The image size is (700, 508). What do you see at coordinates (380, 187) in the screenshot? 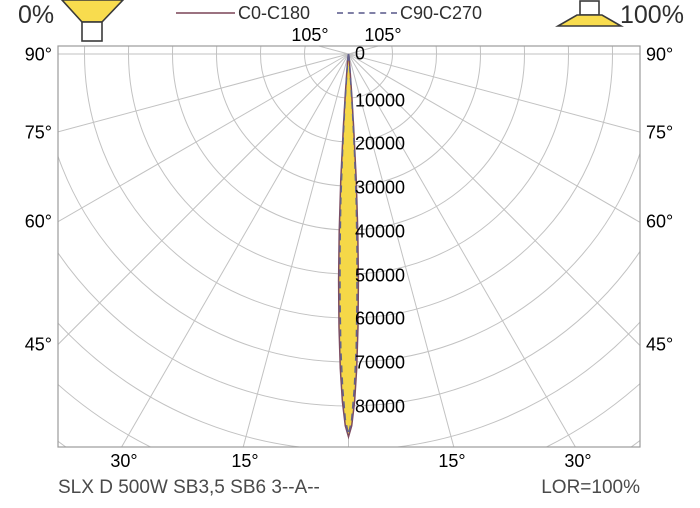
I see `radial-label-30000: 30000` at bounding box center [380, 187].